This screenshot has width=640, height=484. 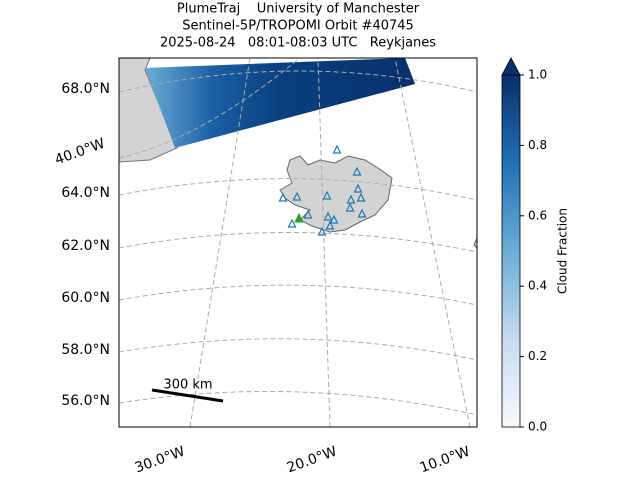 I want to click on lat-label: 60.0°N, so click(x=85, y=298).